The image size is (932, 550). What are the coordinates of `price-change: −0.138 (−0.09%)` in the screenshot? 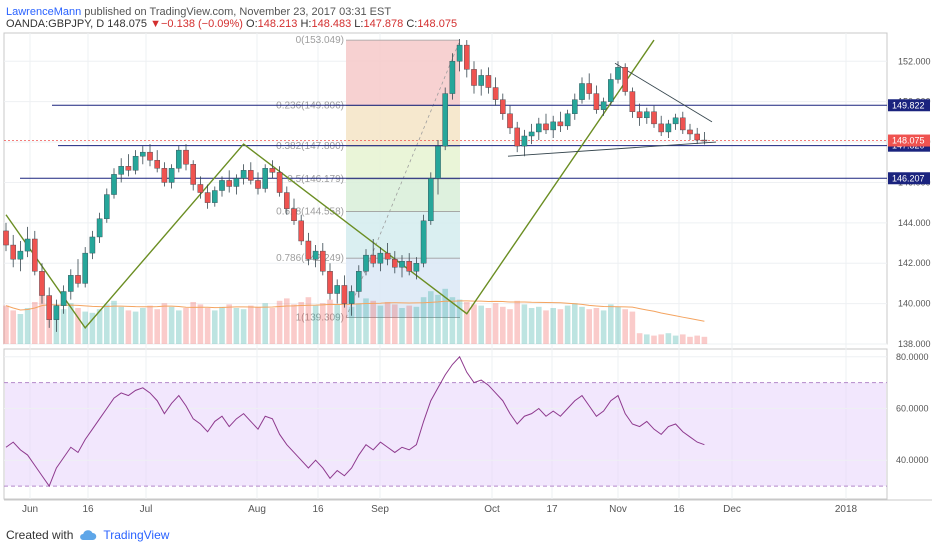 It's located at (202, 24).